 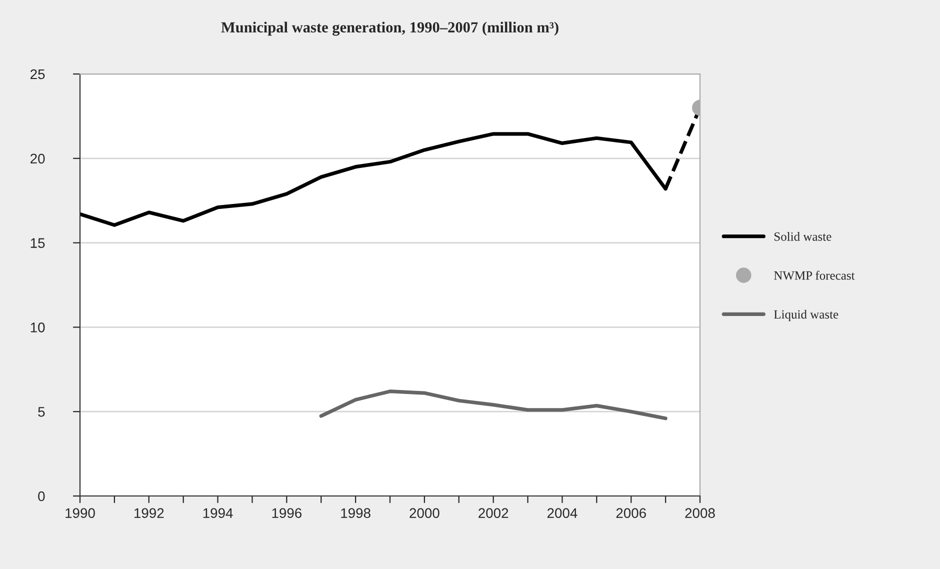 What do you see at coordinates (41, 496) in the screenshot?
I see `y-tick-label: 0` at bounding box center [41, 496].